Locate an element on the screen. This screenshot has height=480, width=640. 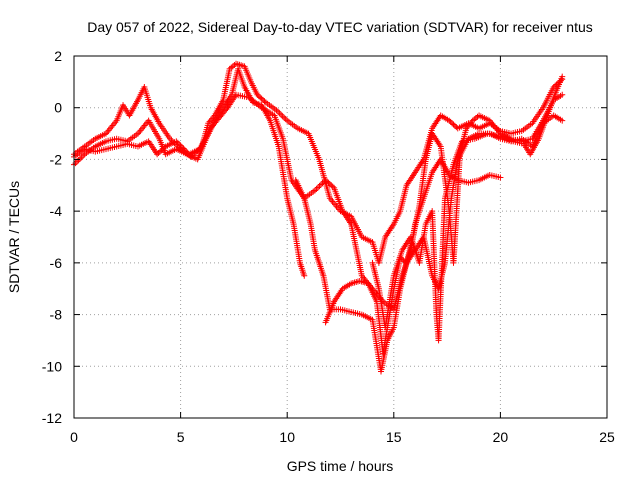
x-tick-label: 0 is located at coordinates (74, 437).